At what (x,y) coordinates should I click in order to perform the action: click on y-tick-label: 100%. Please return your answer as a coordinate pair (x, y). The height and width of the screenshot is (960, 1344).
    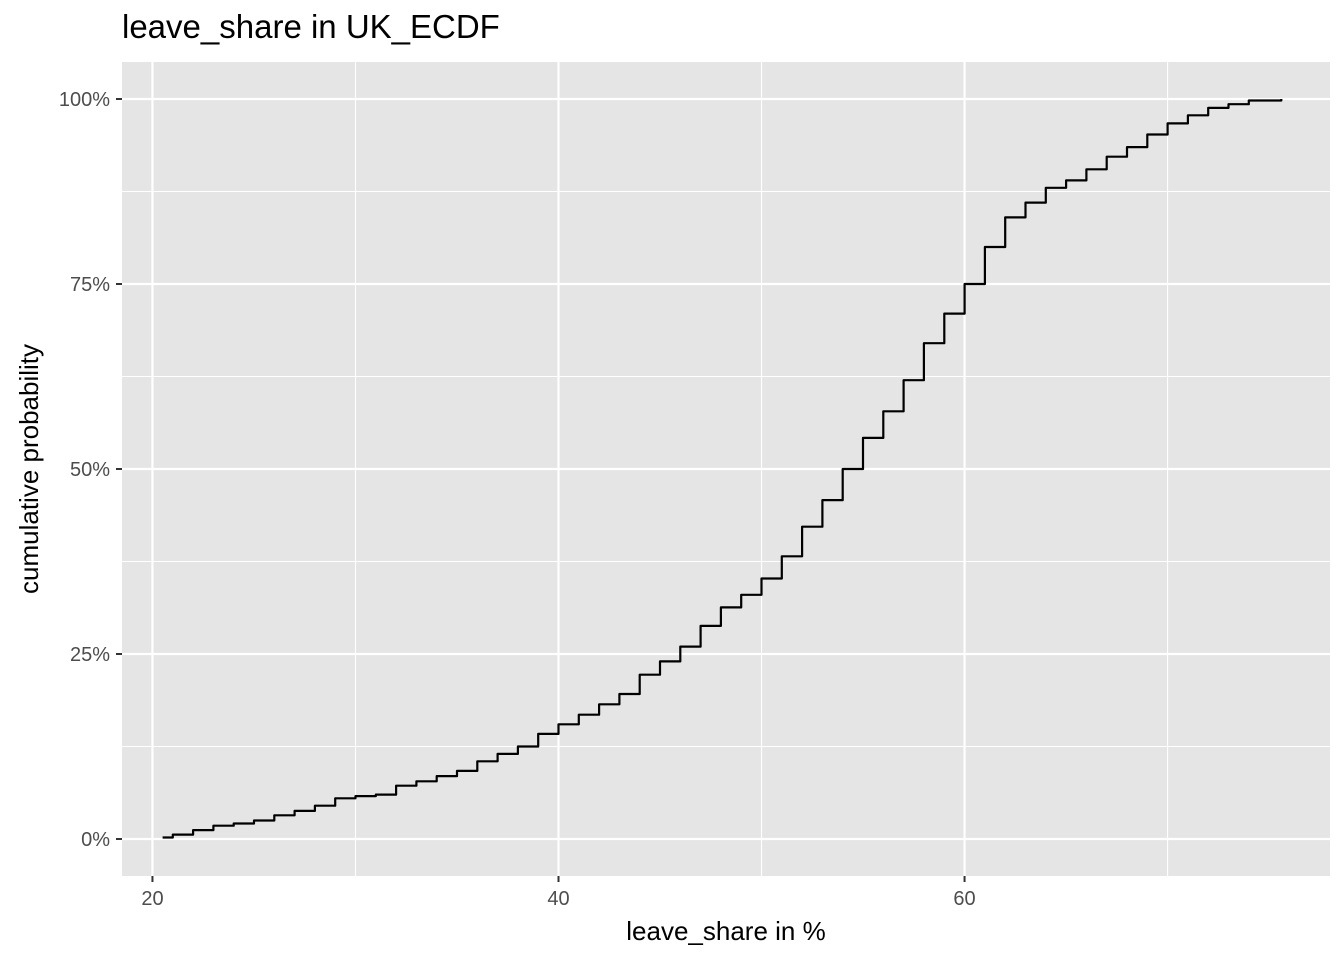
    Looking at the image, I should click on (84, 100).